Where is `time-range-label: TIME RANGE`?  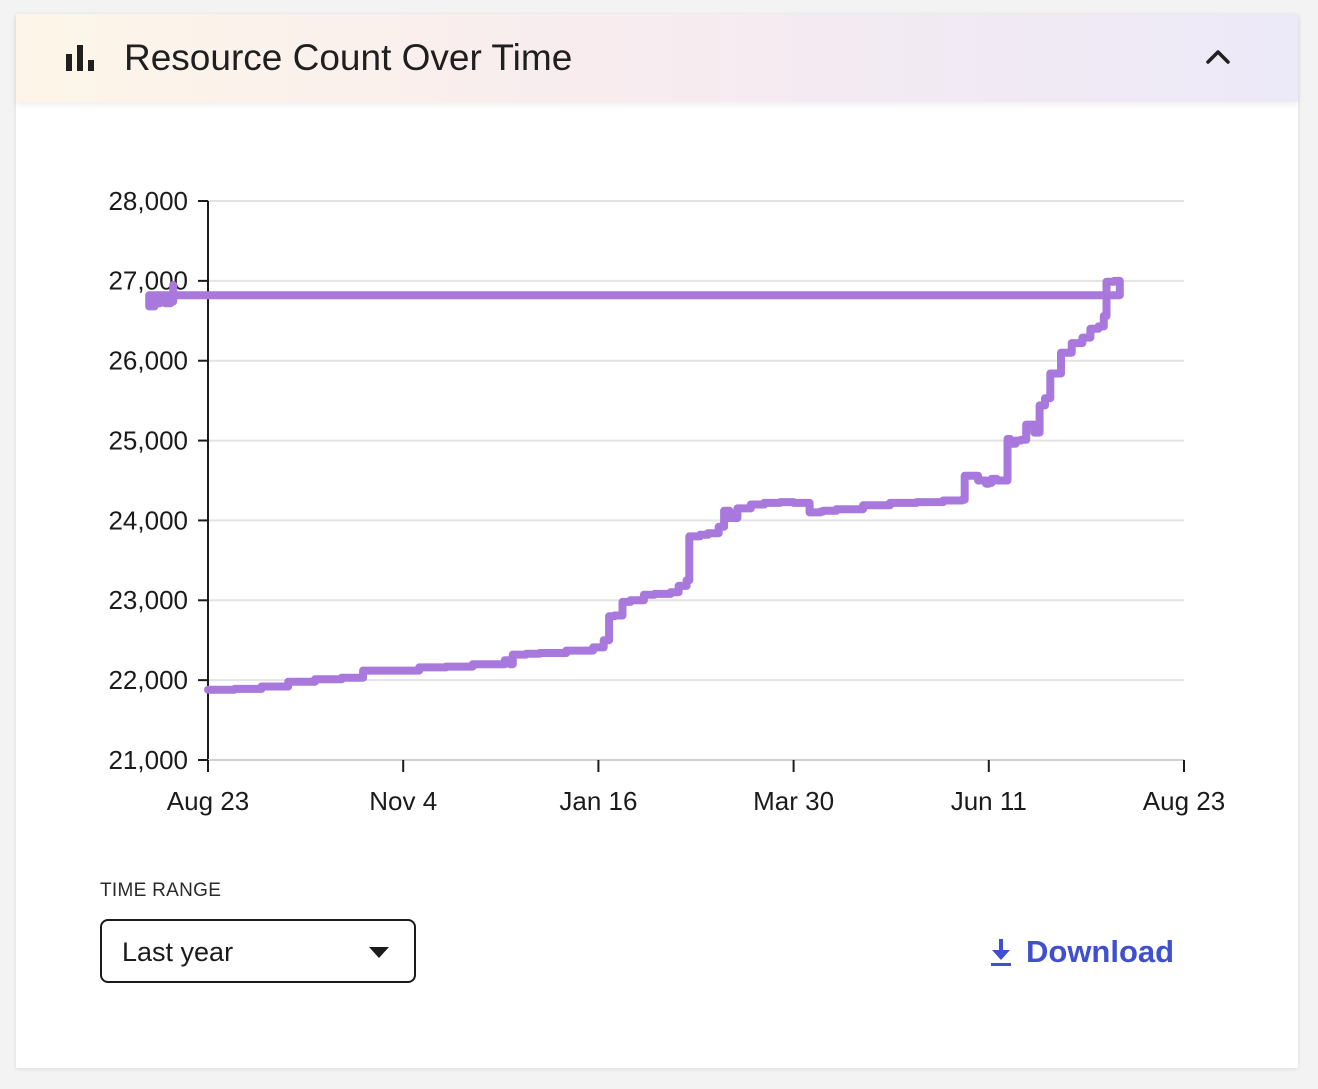
time-range-label: TIME RANGE is located at coordinates (161, 890).